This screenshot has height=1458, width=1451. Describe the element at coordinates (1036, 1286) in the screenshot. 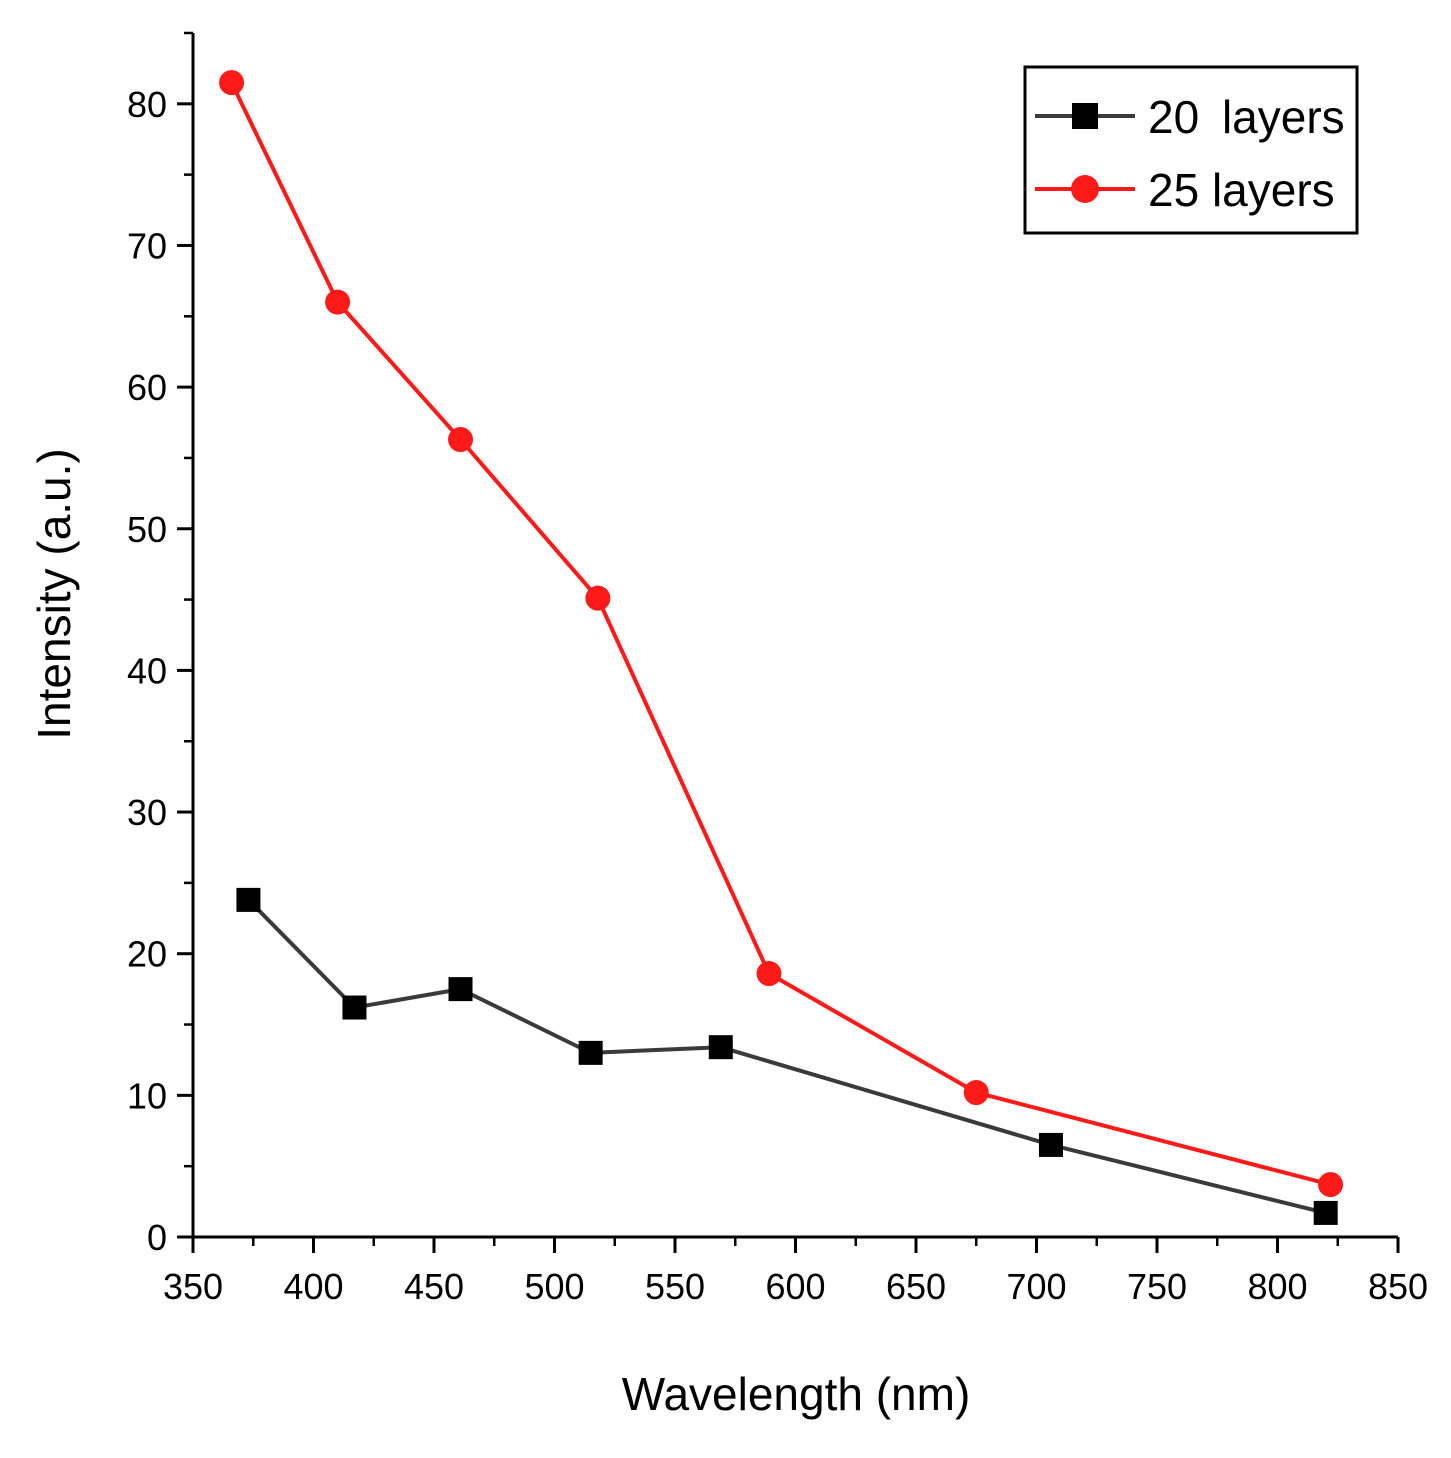

I see `x-tick-label-700: 700` at that location.